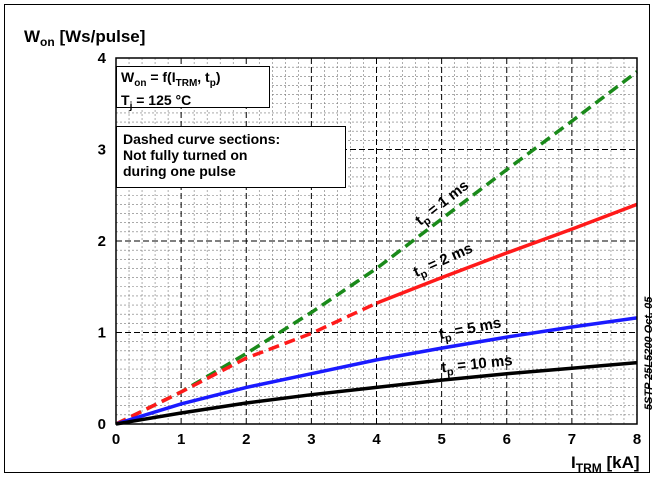 This screenshot has width=658, height=479. What do you see at coordinates (477, 365) in the screenshot?
I see `curve-label-10-ms: tp = 10 ms` at bounding box center [477, 365].